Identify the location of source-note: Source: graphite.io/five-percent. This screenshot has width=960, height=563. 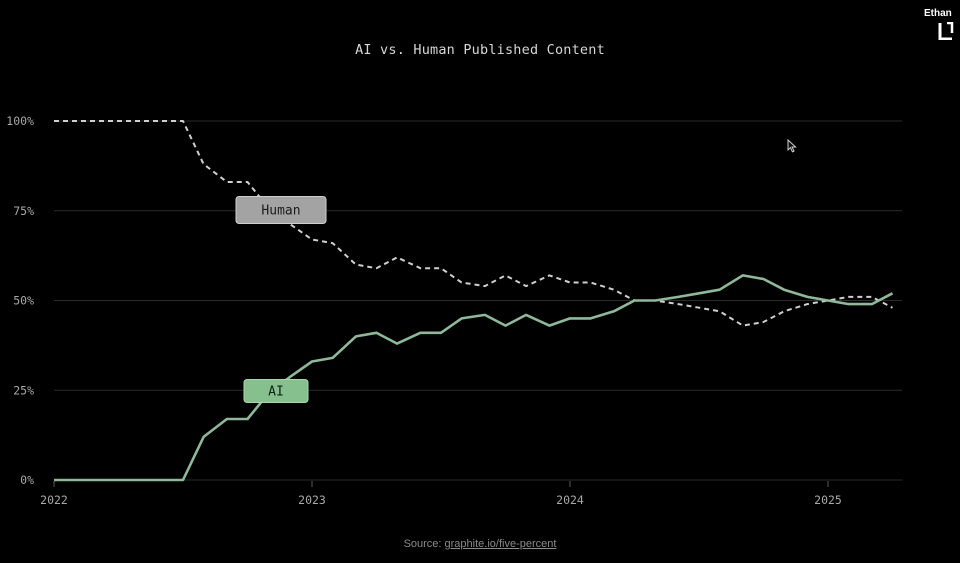
(480, 544).